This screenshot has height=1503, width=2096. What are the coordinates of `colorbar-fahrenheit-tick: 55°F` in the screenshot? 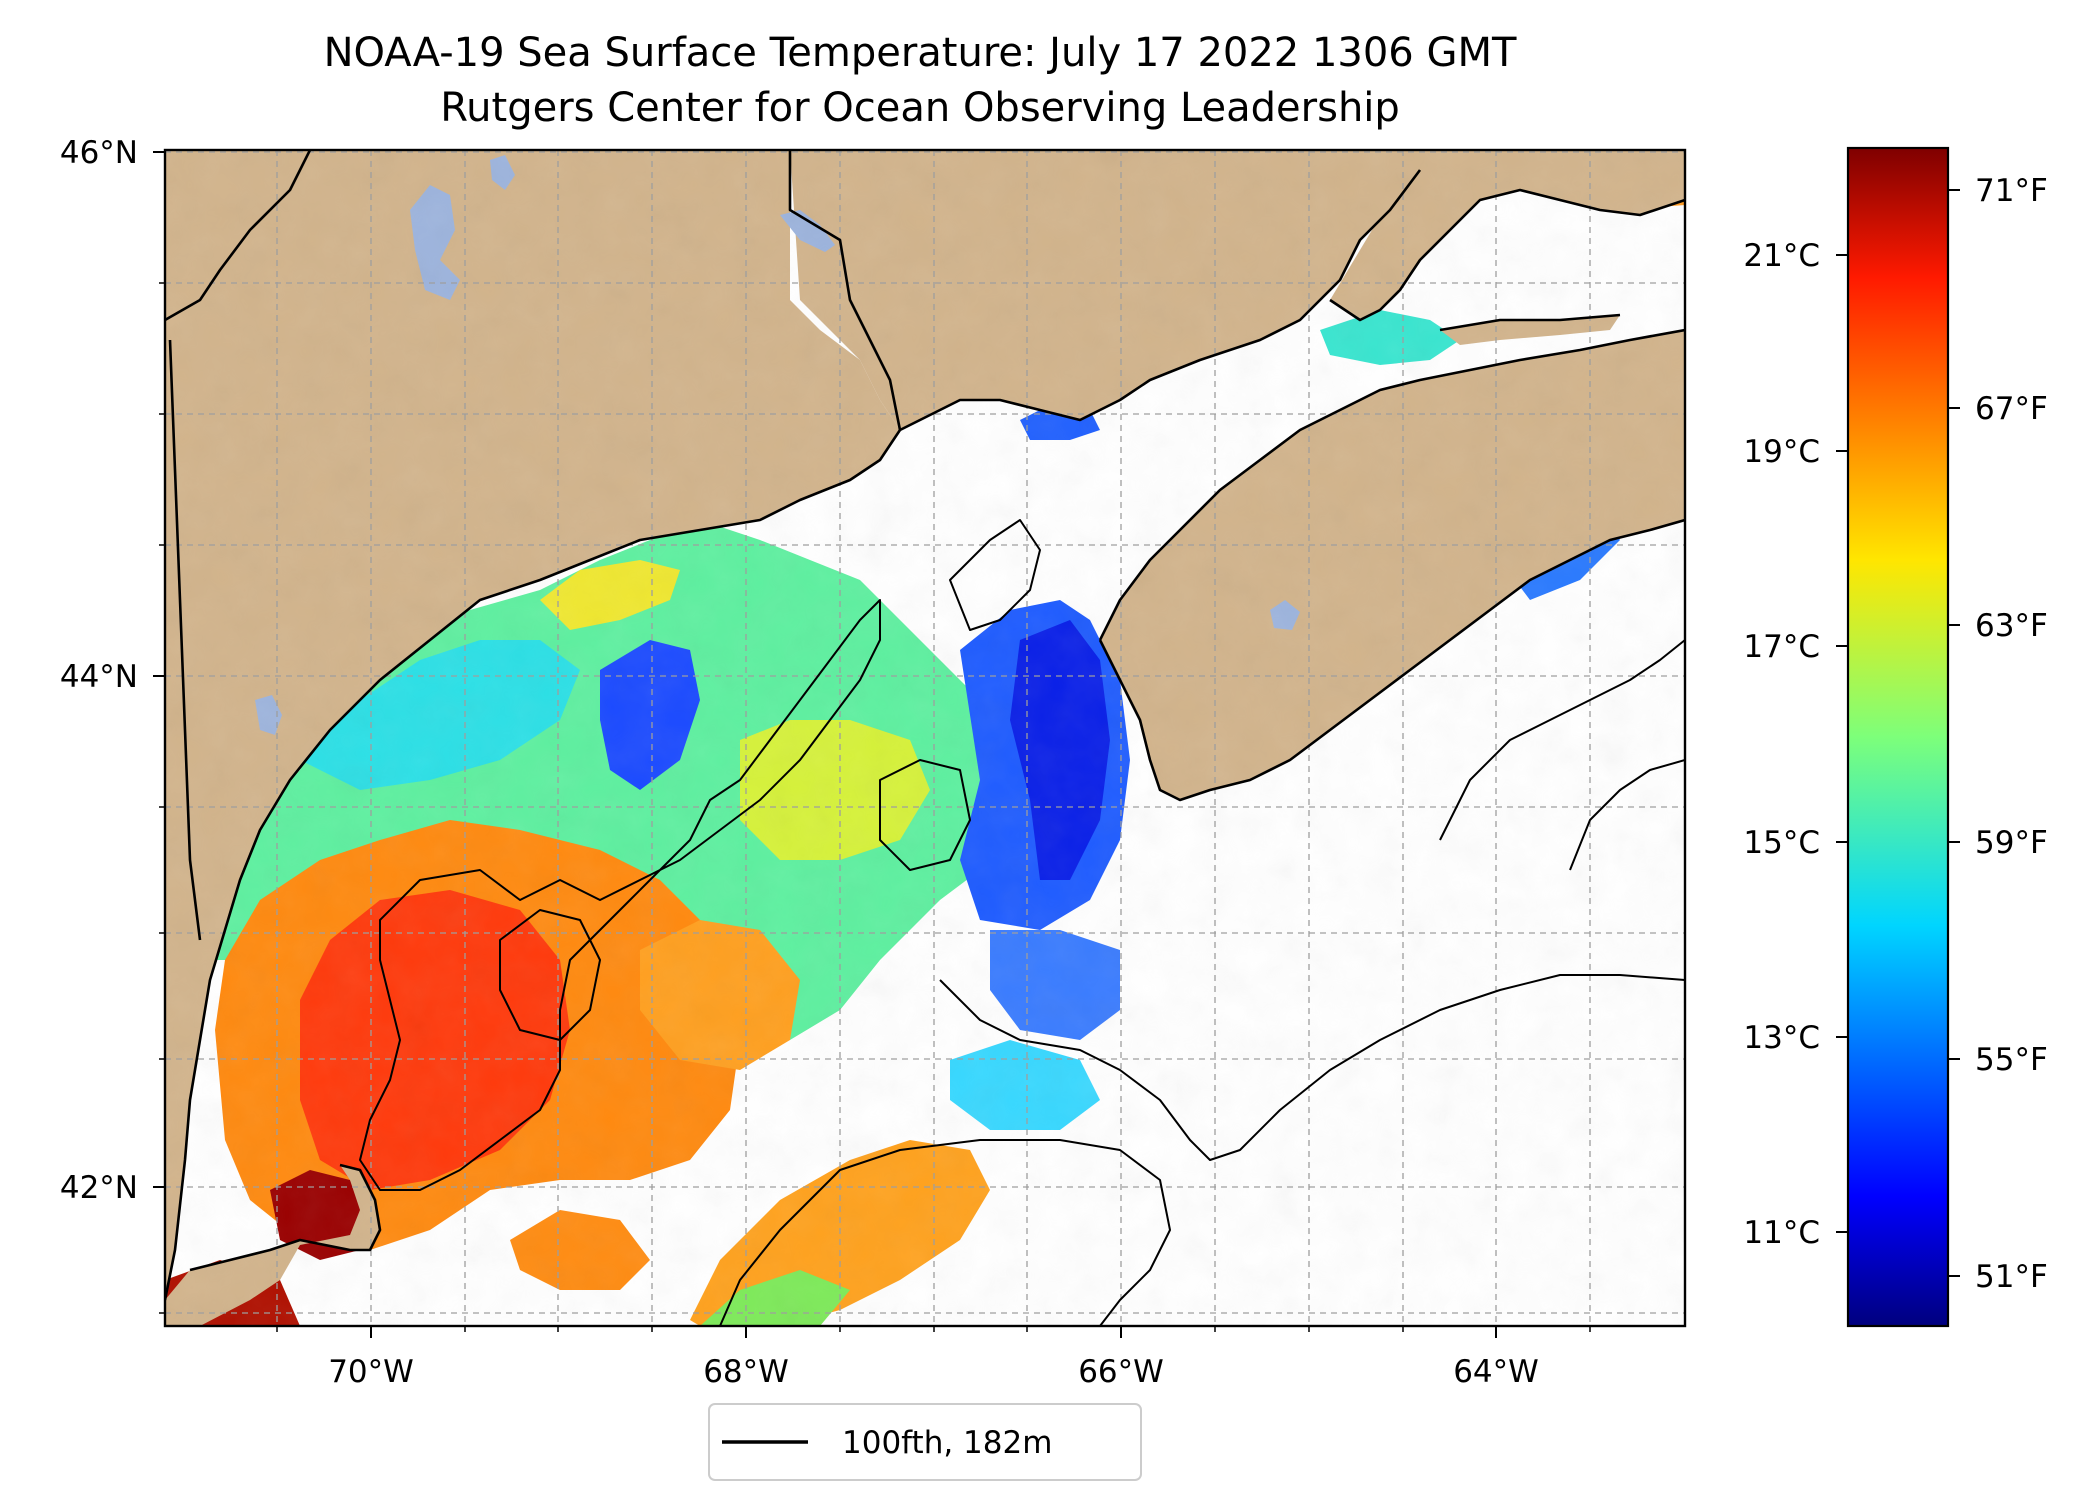 It's located at (2011, 1060).